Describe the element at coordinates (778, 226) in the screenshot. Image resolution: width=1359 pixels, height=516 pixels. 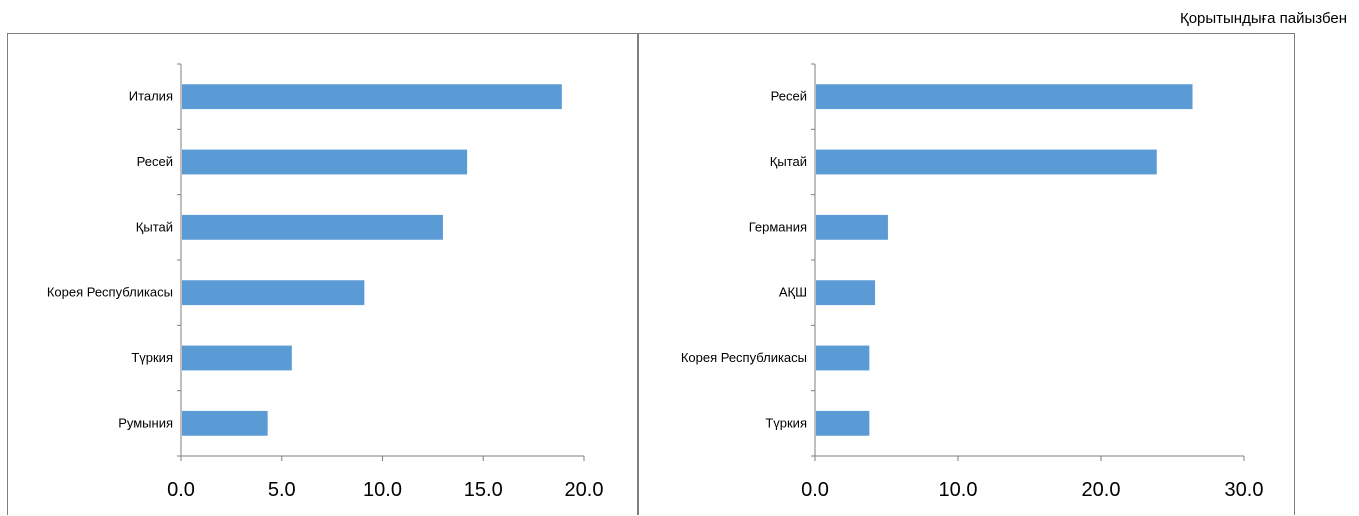
I see `right-category-label: Германия` at that location.